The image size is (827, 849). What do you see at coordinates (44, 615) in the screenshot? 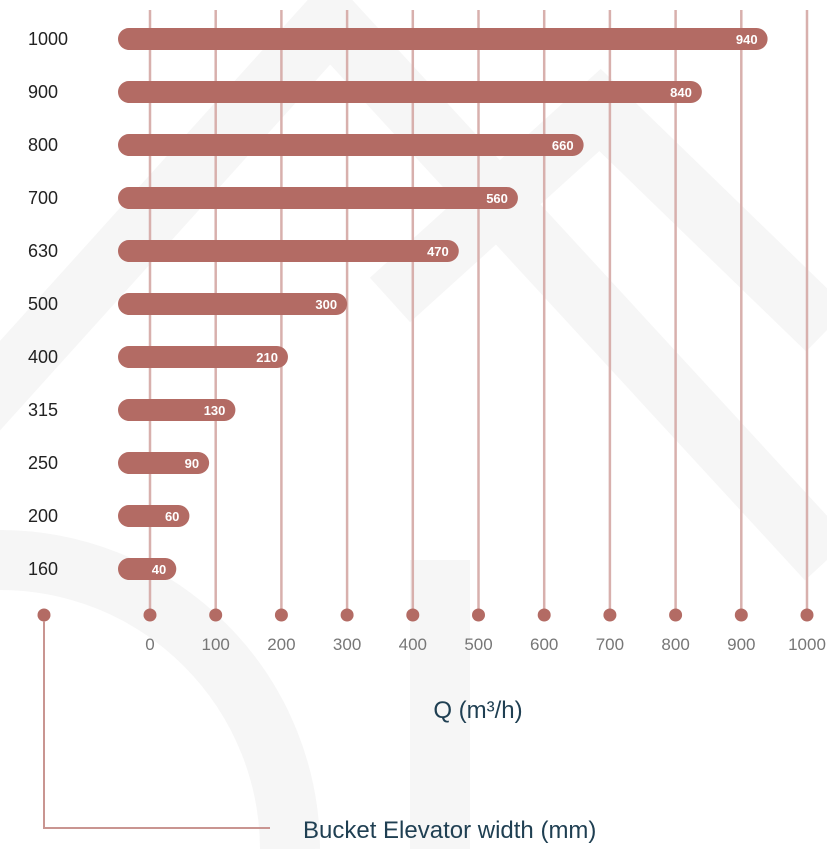
I see `y-axis-marker-dot` at bounding box center [44, 615].